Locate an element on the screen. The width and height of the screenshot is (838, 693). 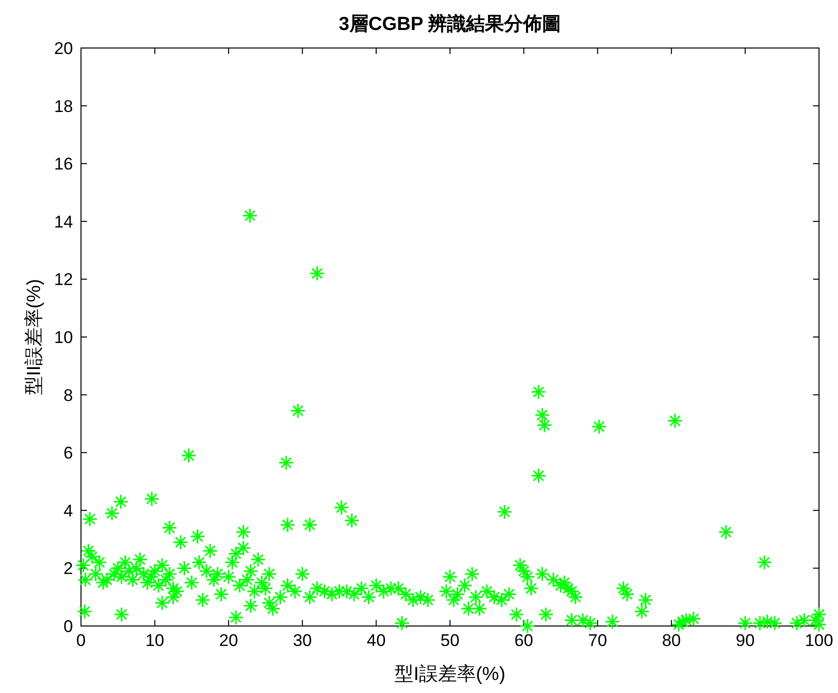
x-tick-label: 50 is located at coordinates (450, 640).